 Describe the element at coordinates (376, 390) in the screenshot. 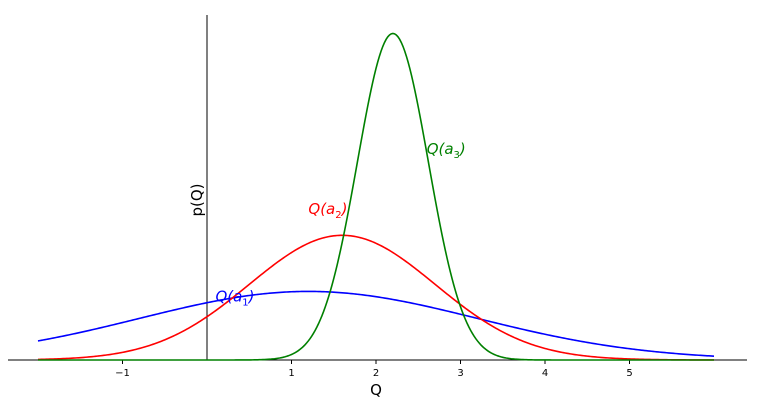

I see `x-axis-label: Q` at that location.